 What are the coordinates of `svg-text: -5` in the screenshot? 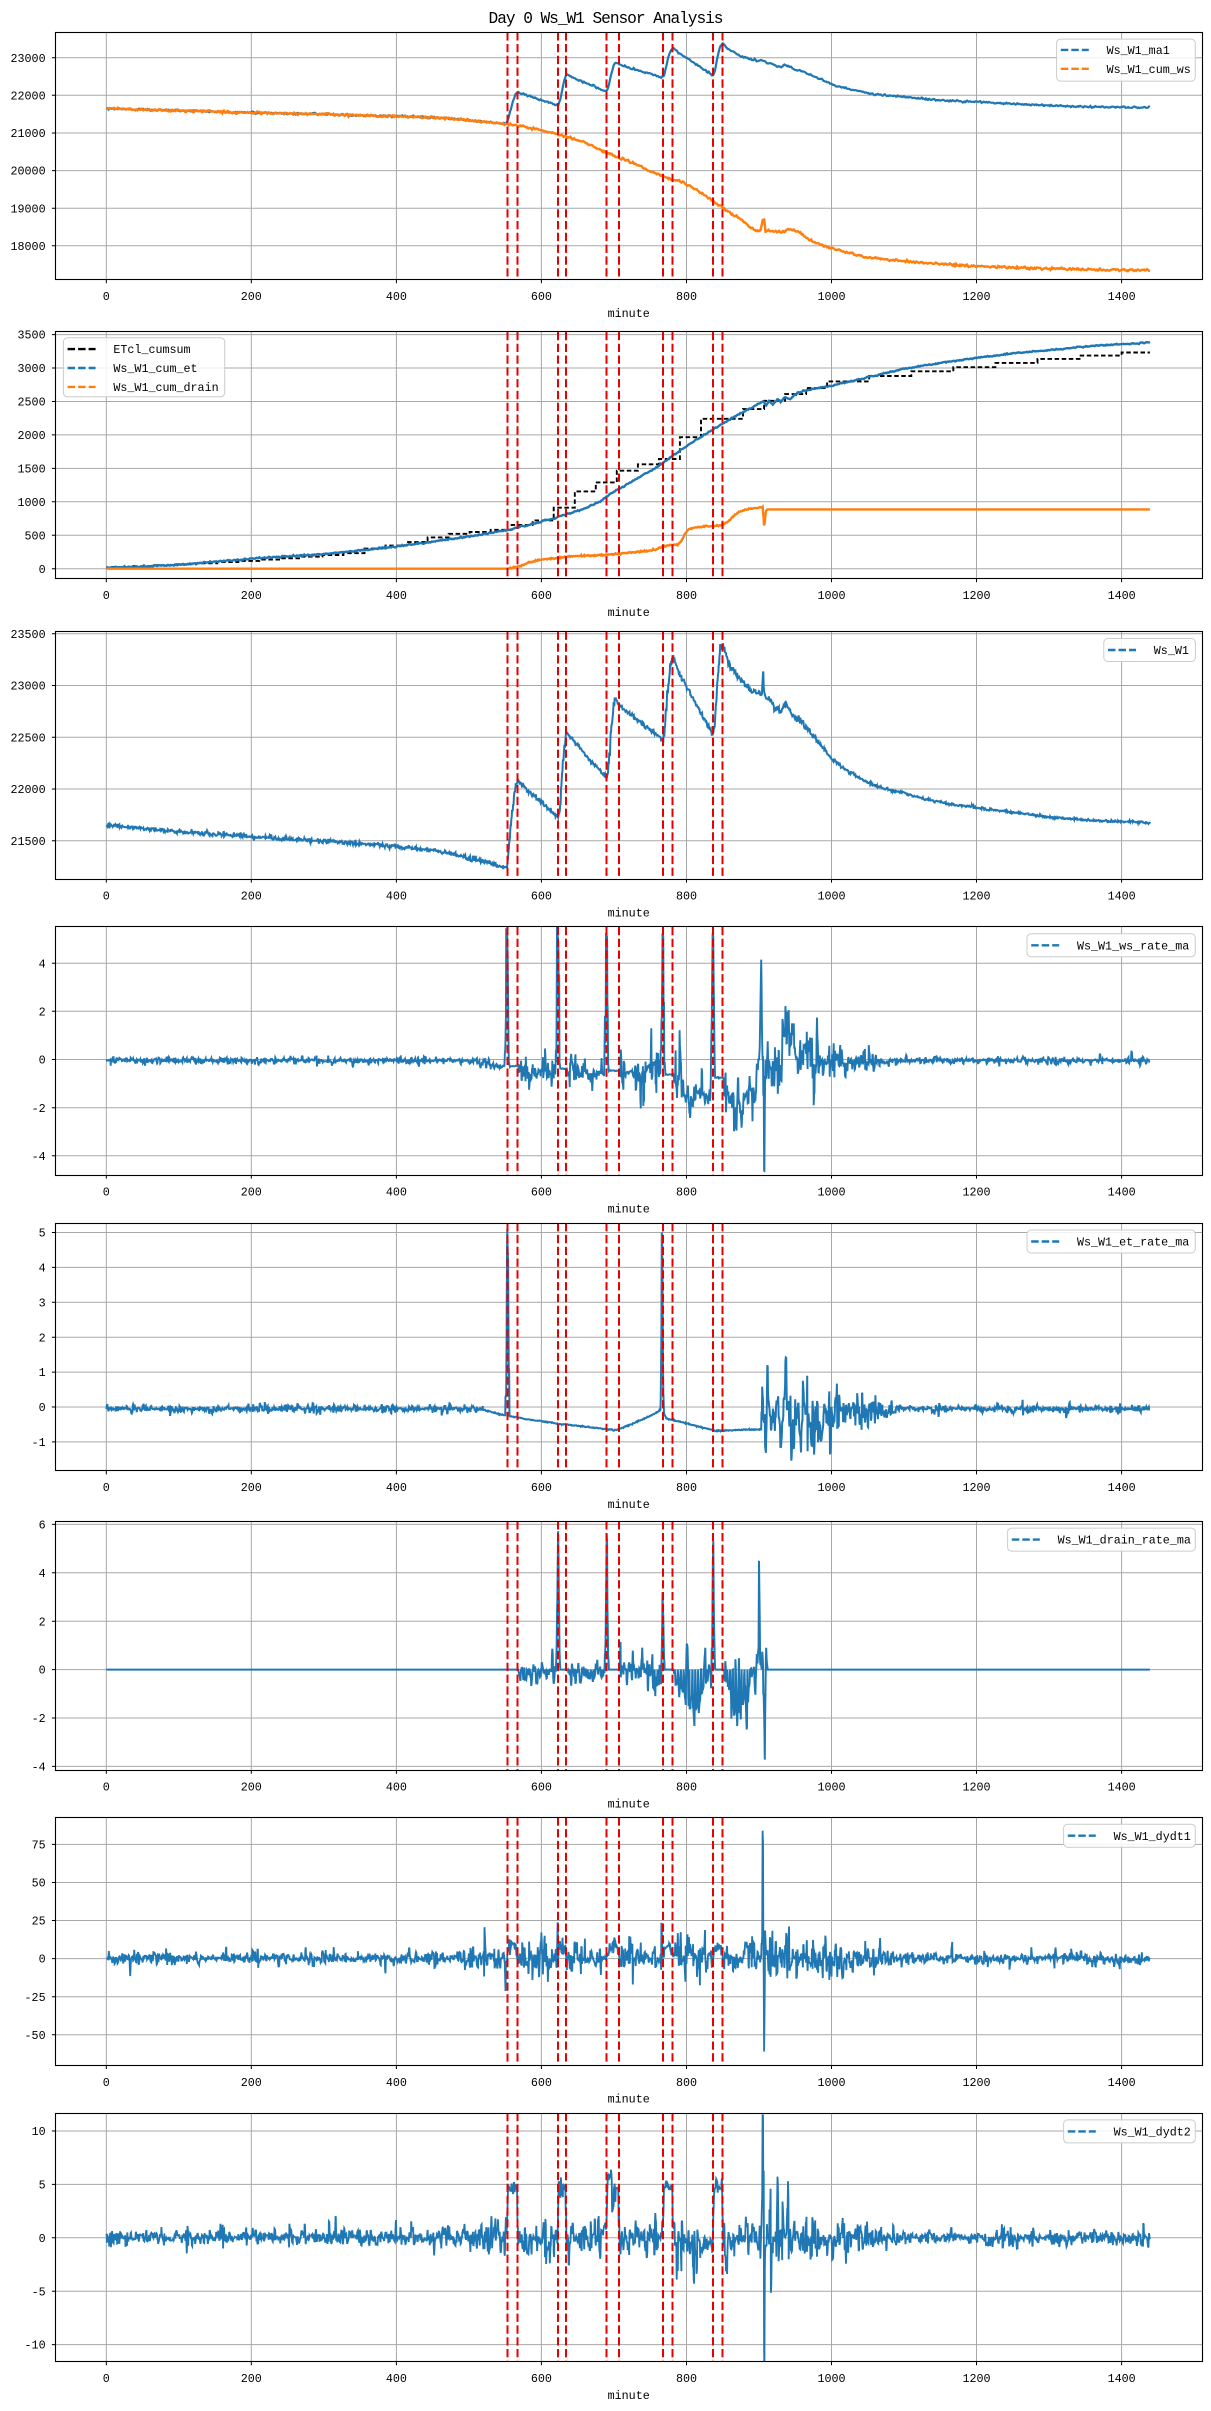 It's located at (39, 2292).